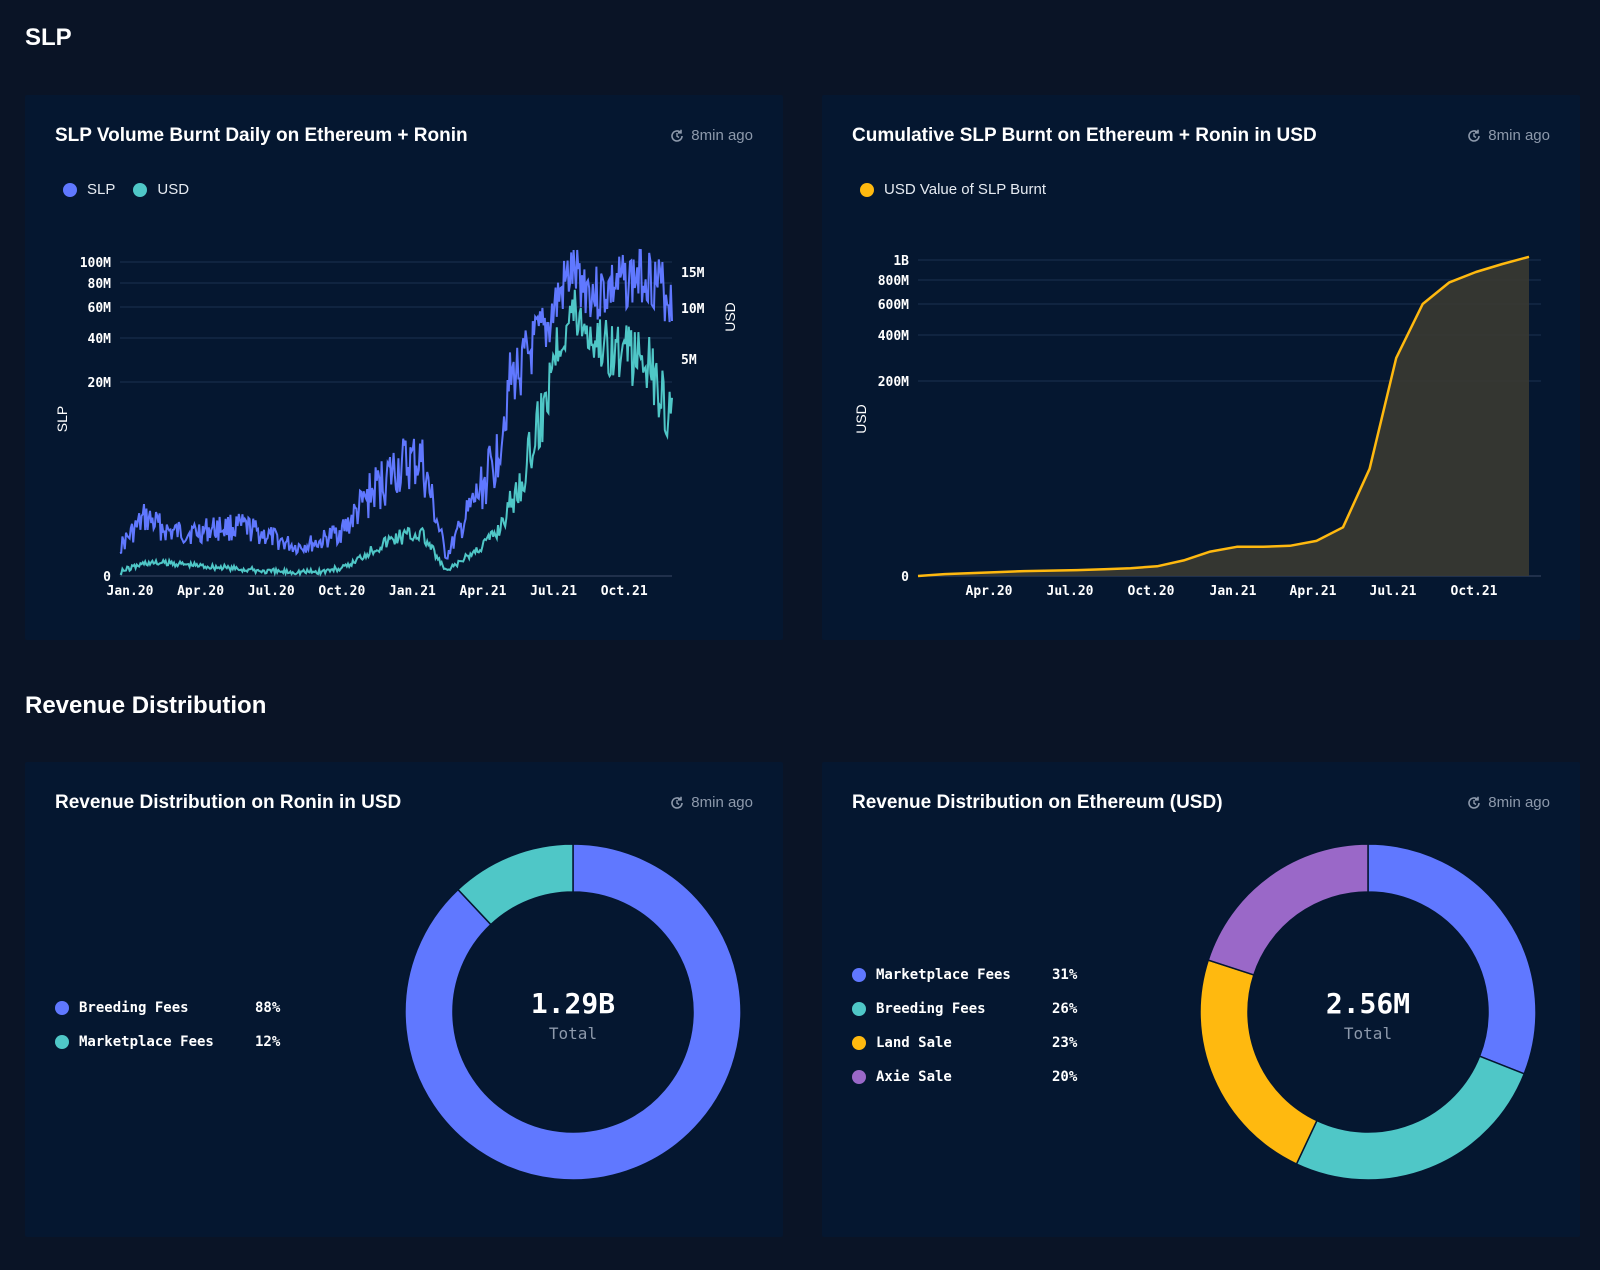 This screenshot has width=1600, height=1270. What do you see at coordinates (268, 1042) in the screenshot?
I see `legend-percent: 12%` at bounding box center [268, 1042].